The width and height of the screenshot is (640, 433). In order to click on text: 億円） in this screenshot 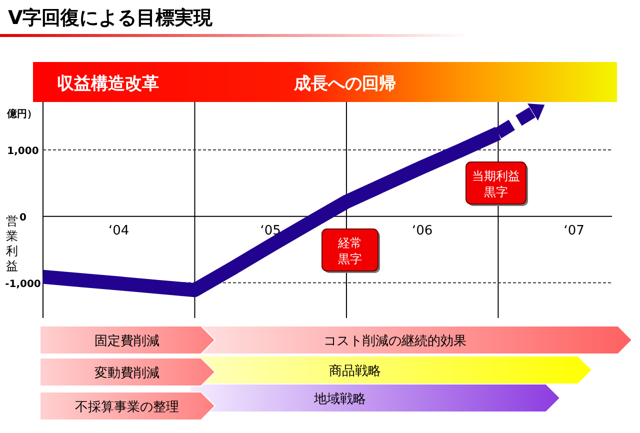, I will do `click(21, 114)`.